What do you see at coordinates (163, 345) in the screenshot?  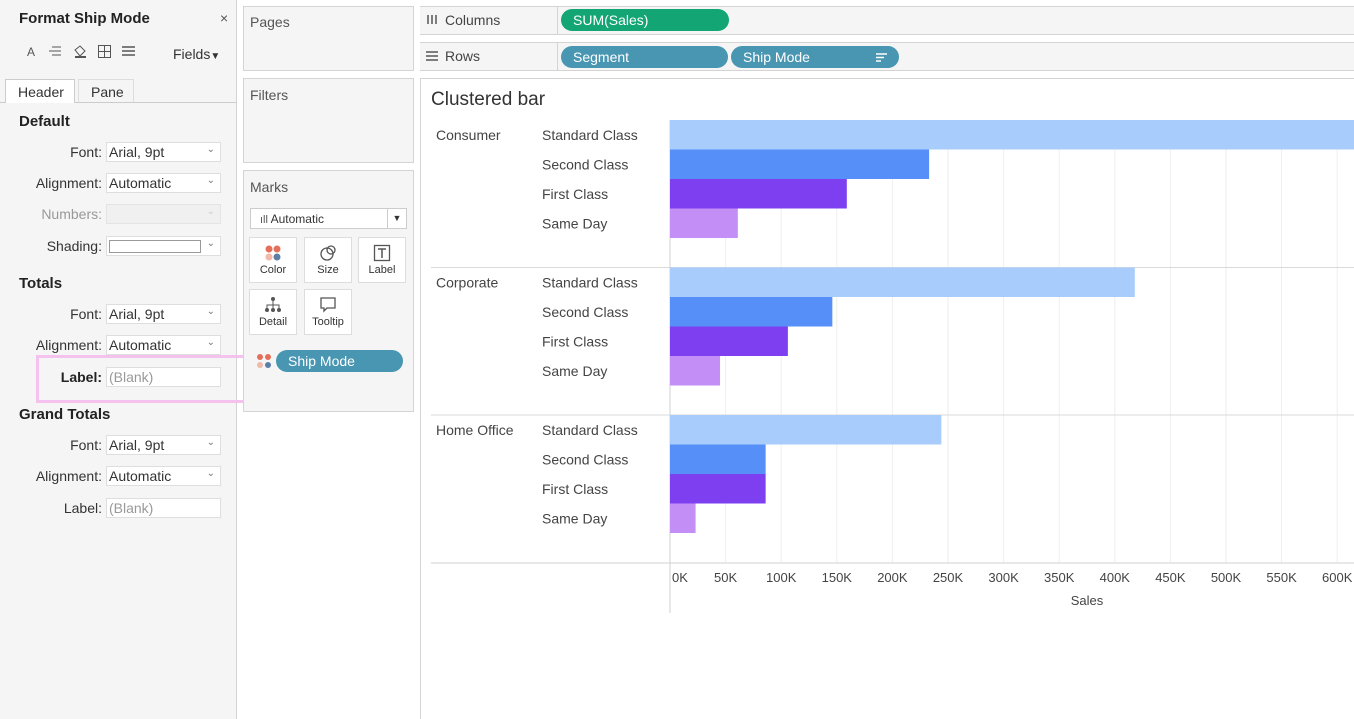 I see `totals-alignment-dropdown: Automatic ⌄` at bounding box center [163, 345].